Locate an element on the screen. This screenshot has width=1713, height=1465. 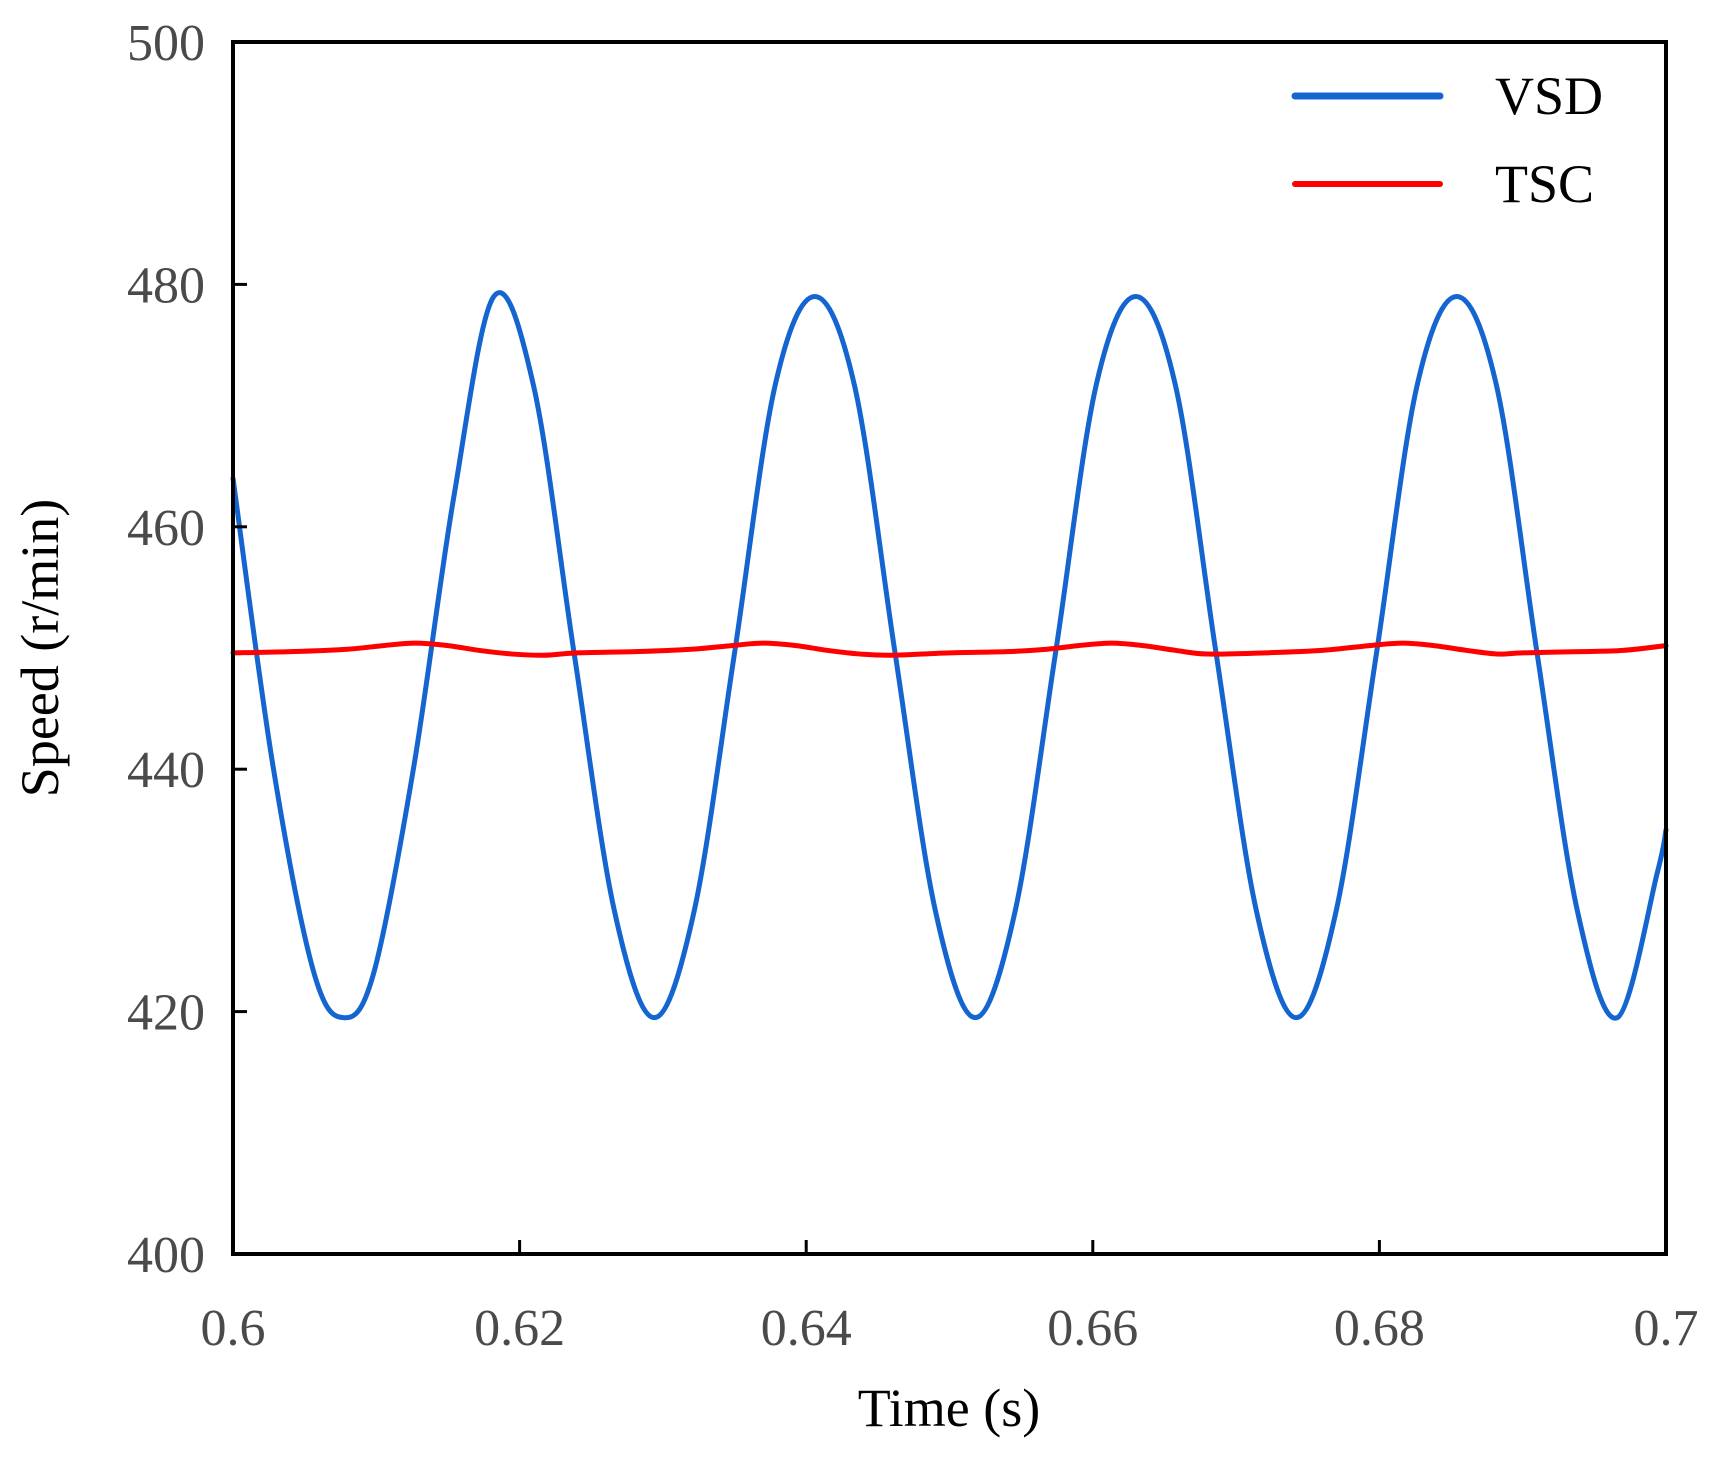
x-tick-label: 0.66 is located at coordinates (1092, 1328).